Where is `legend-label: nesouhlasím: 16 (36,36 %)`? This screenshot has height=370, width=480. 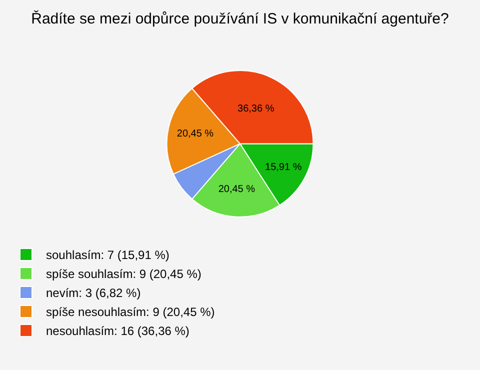
legend-label: nesouhlasím: 16 (36,36 %) is located at coordinates (118, 331).